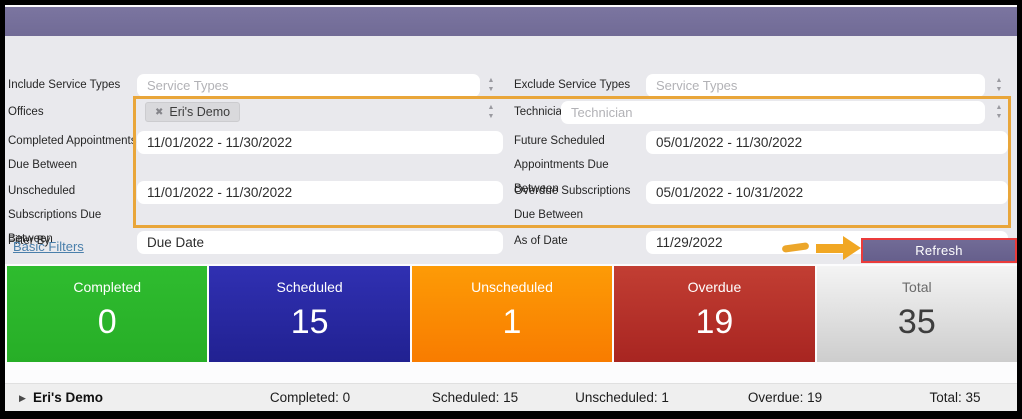 This screenshot has width=1022, height=419. I want to click on office-tag: ✖ Eri's Demo, so click(193, 112).